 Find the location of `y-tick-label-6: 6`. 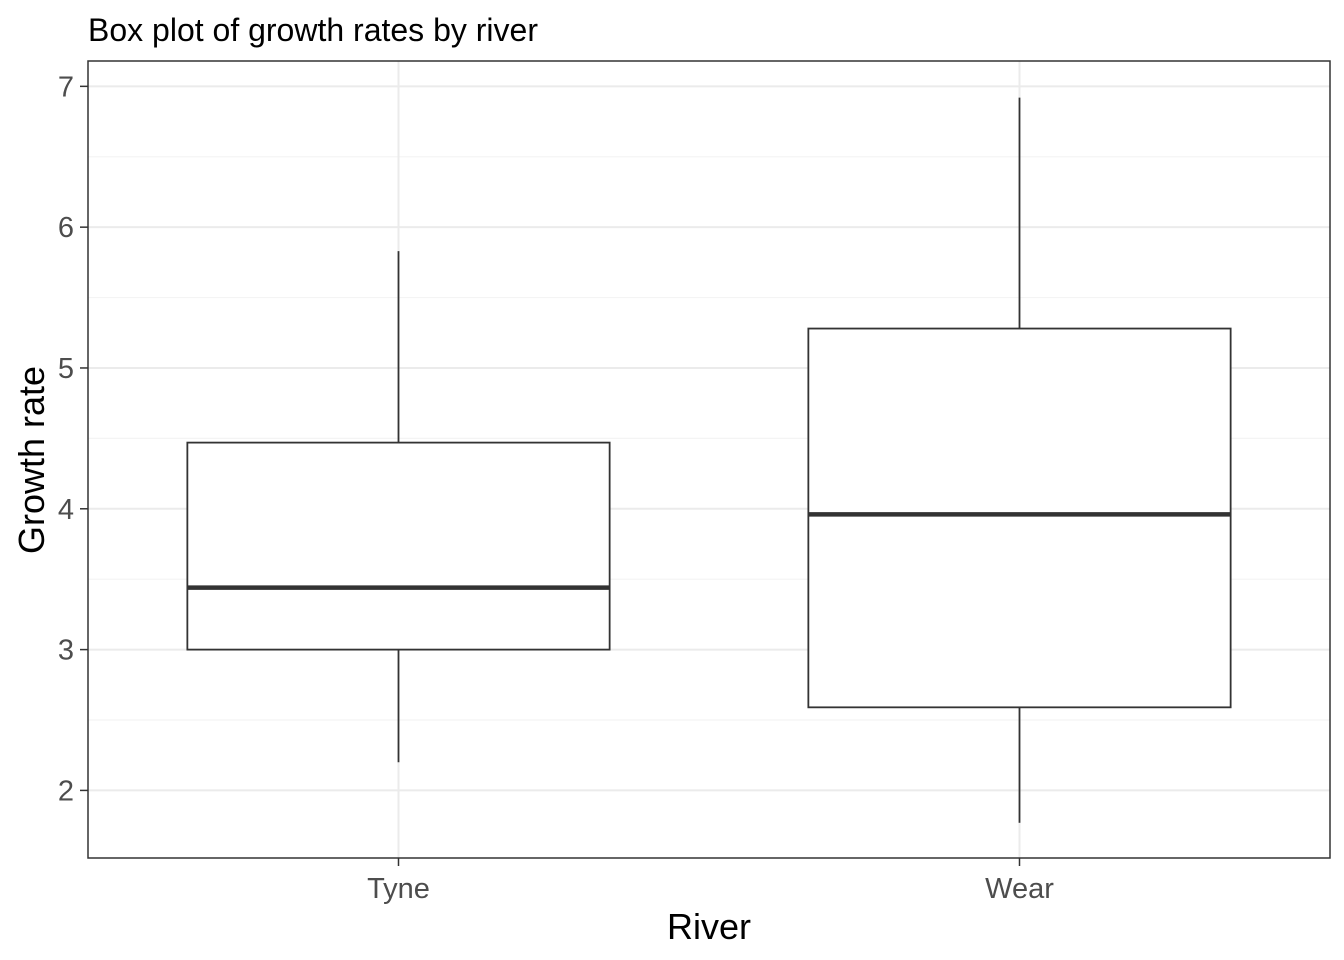

y-tick-label-6: 6 is located at coordinates (66, 228).